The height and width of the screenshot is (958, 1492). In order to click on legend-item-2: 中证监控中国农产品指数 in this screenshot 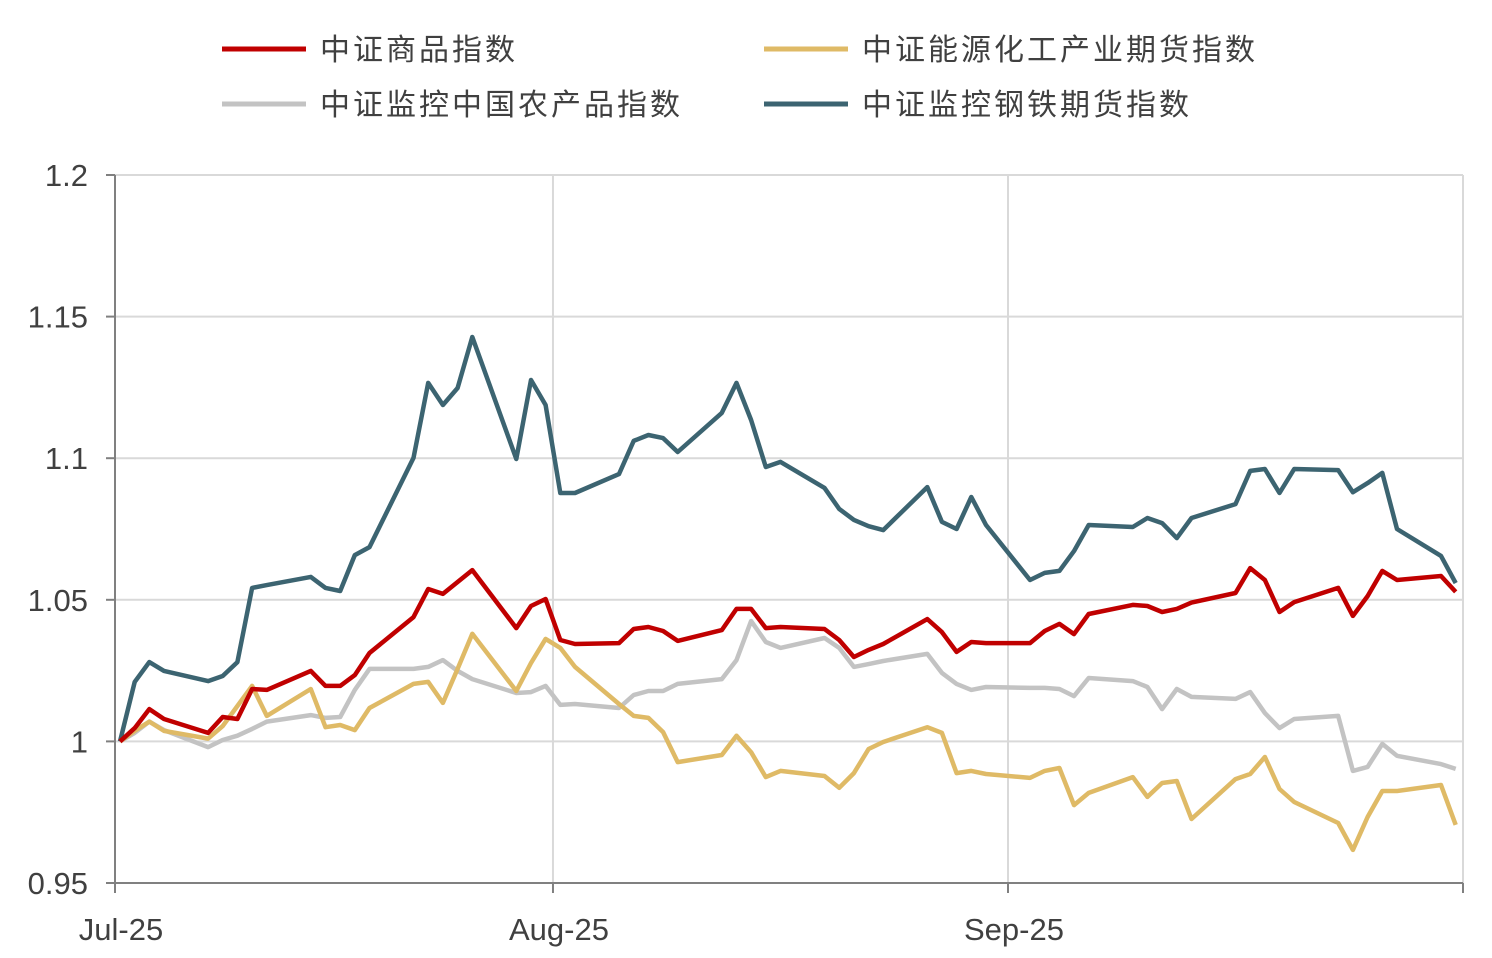, I will do `click(452, 105)`.